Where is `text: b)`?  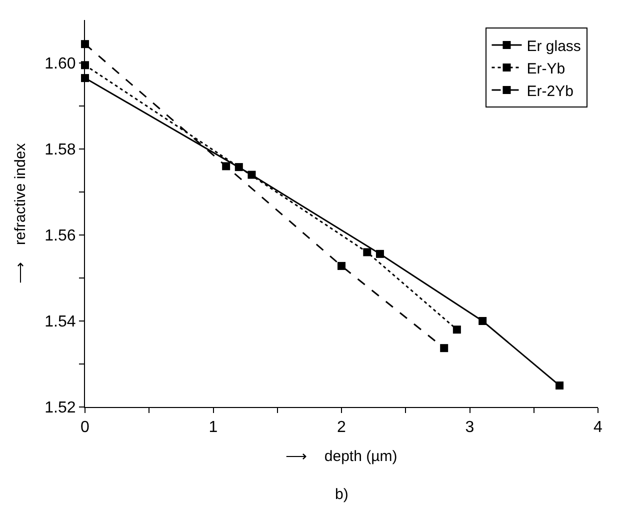 text: b) is located at coordinates (341, 494).